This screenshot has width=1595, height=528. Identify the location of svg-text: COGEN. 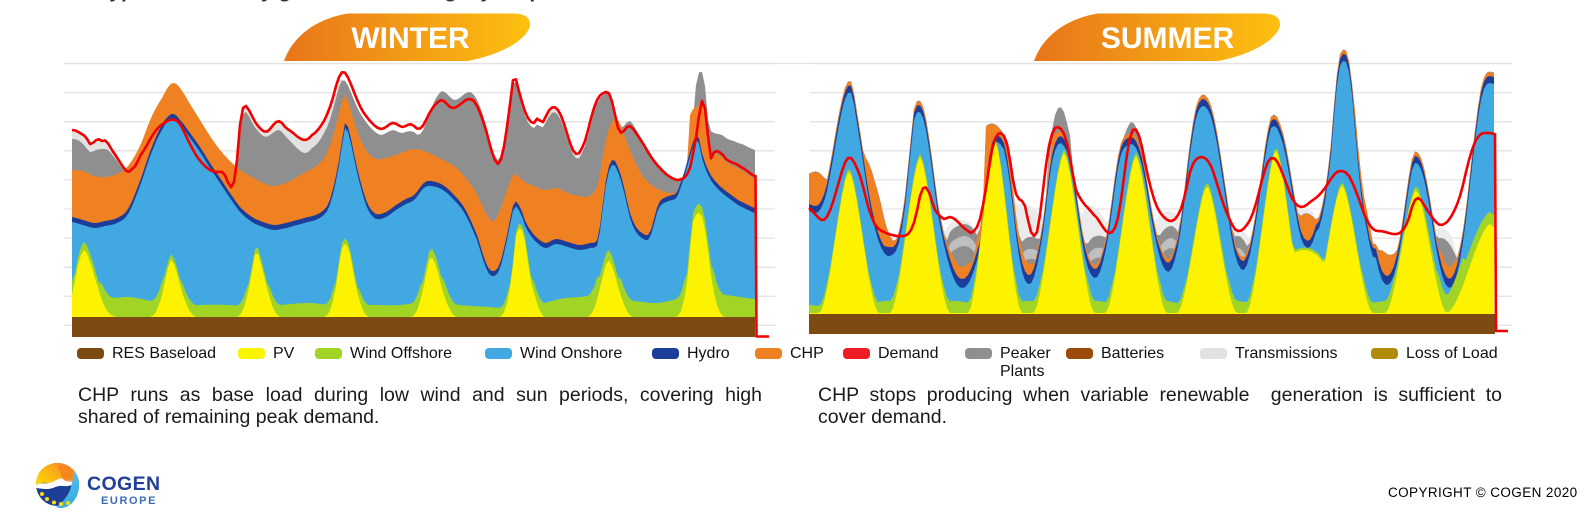
(124, 484).